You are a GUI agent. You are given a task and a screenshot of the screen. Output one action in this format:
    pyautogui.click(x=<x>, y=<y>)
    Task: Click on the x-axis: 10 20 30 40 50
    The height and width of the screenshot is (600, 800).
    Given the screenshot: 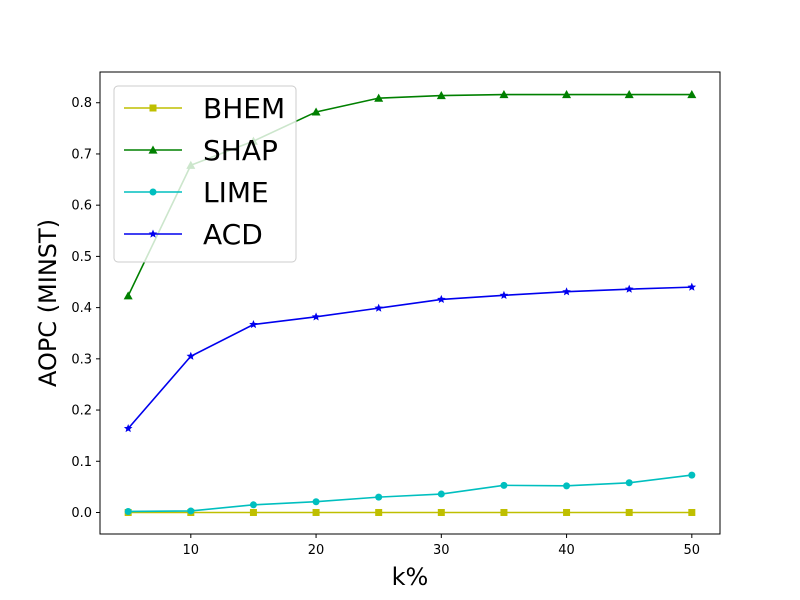 What is the action you would take?
    pyautogui.click(x=442, y=546)
    